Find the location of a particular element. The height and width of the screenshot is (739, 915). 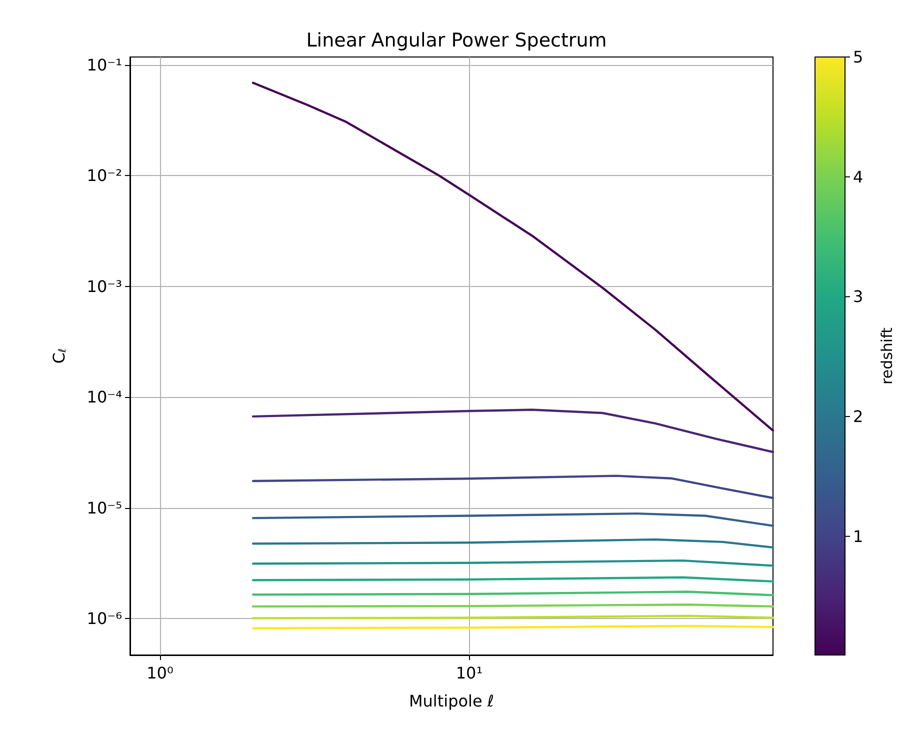

color-bar-title: redshift is located at coordinates (887, 355).